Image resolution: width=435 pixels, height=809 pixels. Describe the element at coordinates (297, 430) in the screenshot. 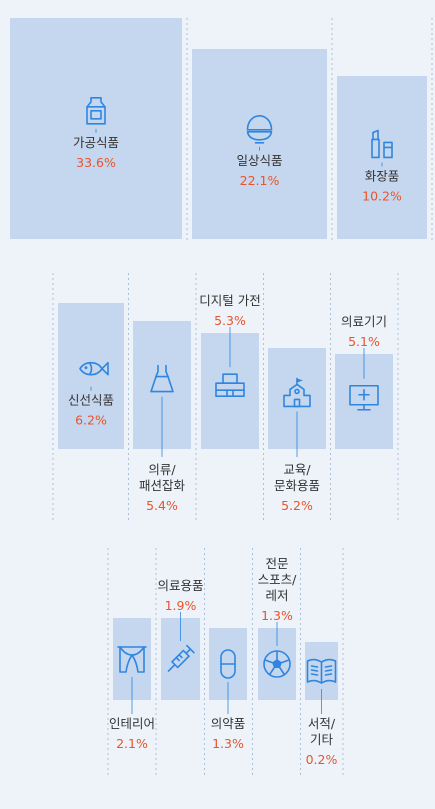

I see `bar-group-school: 교육/문화용품 5.2%` at that location.